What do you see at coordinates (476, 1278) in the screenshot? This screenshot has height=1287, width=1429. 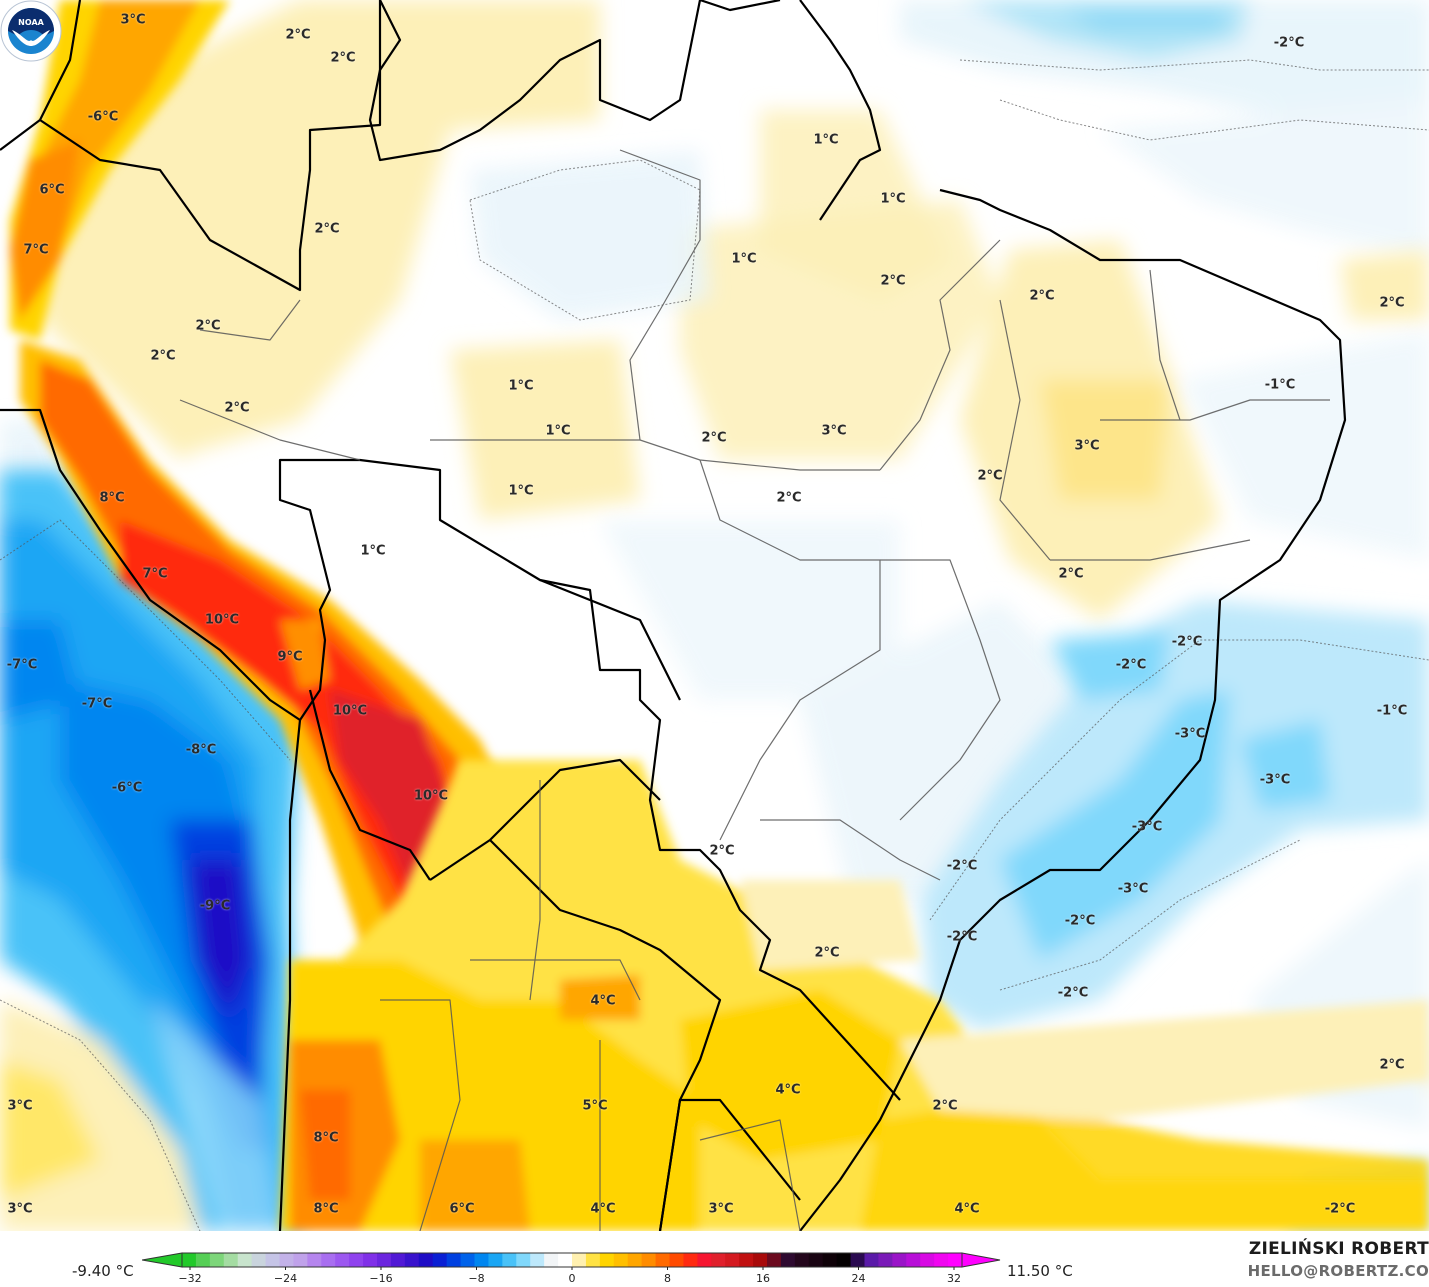 I see `colorbar-tick-label: −8` at bounding box center [476, 1278].